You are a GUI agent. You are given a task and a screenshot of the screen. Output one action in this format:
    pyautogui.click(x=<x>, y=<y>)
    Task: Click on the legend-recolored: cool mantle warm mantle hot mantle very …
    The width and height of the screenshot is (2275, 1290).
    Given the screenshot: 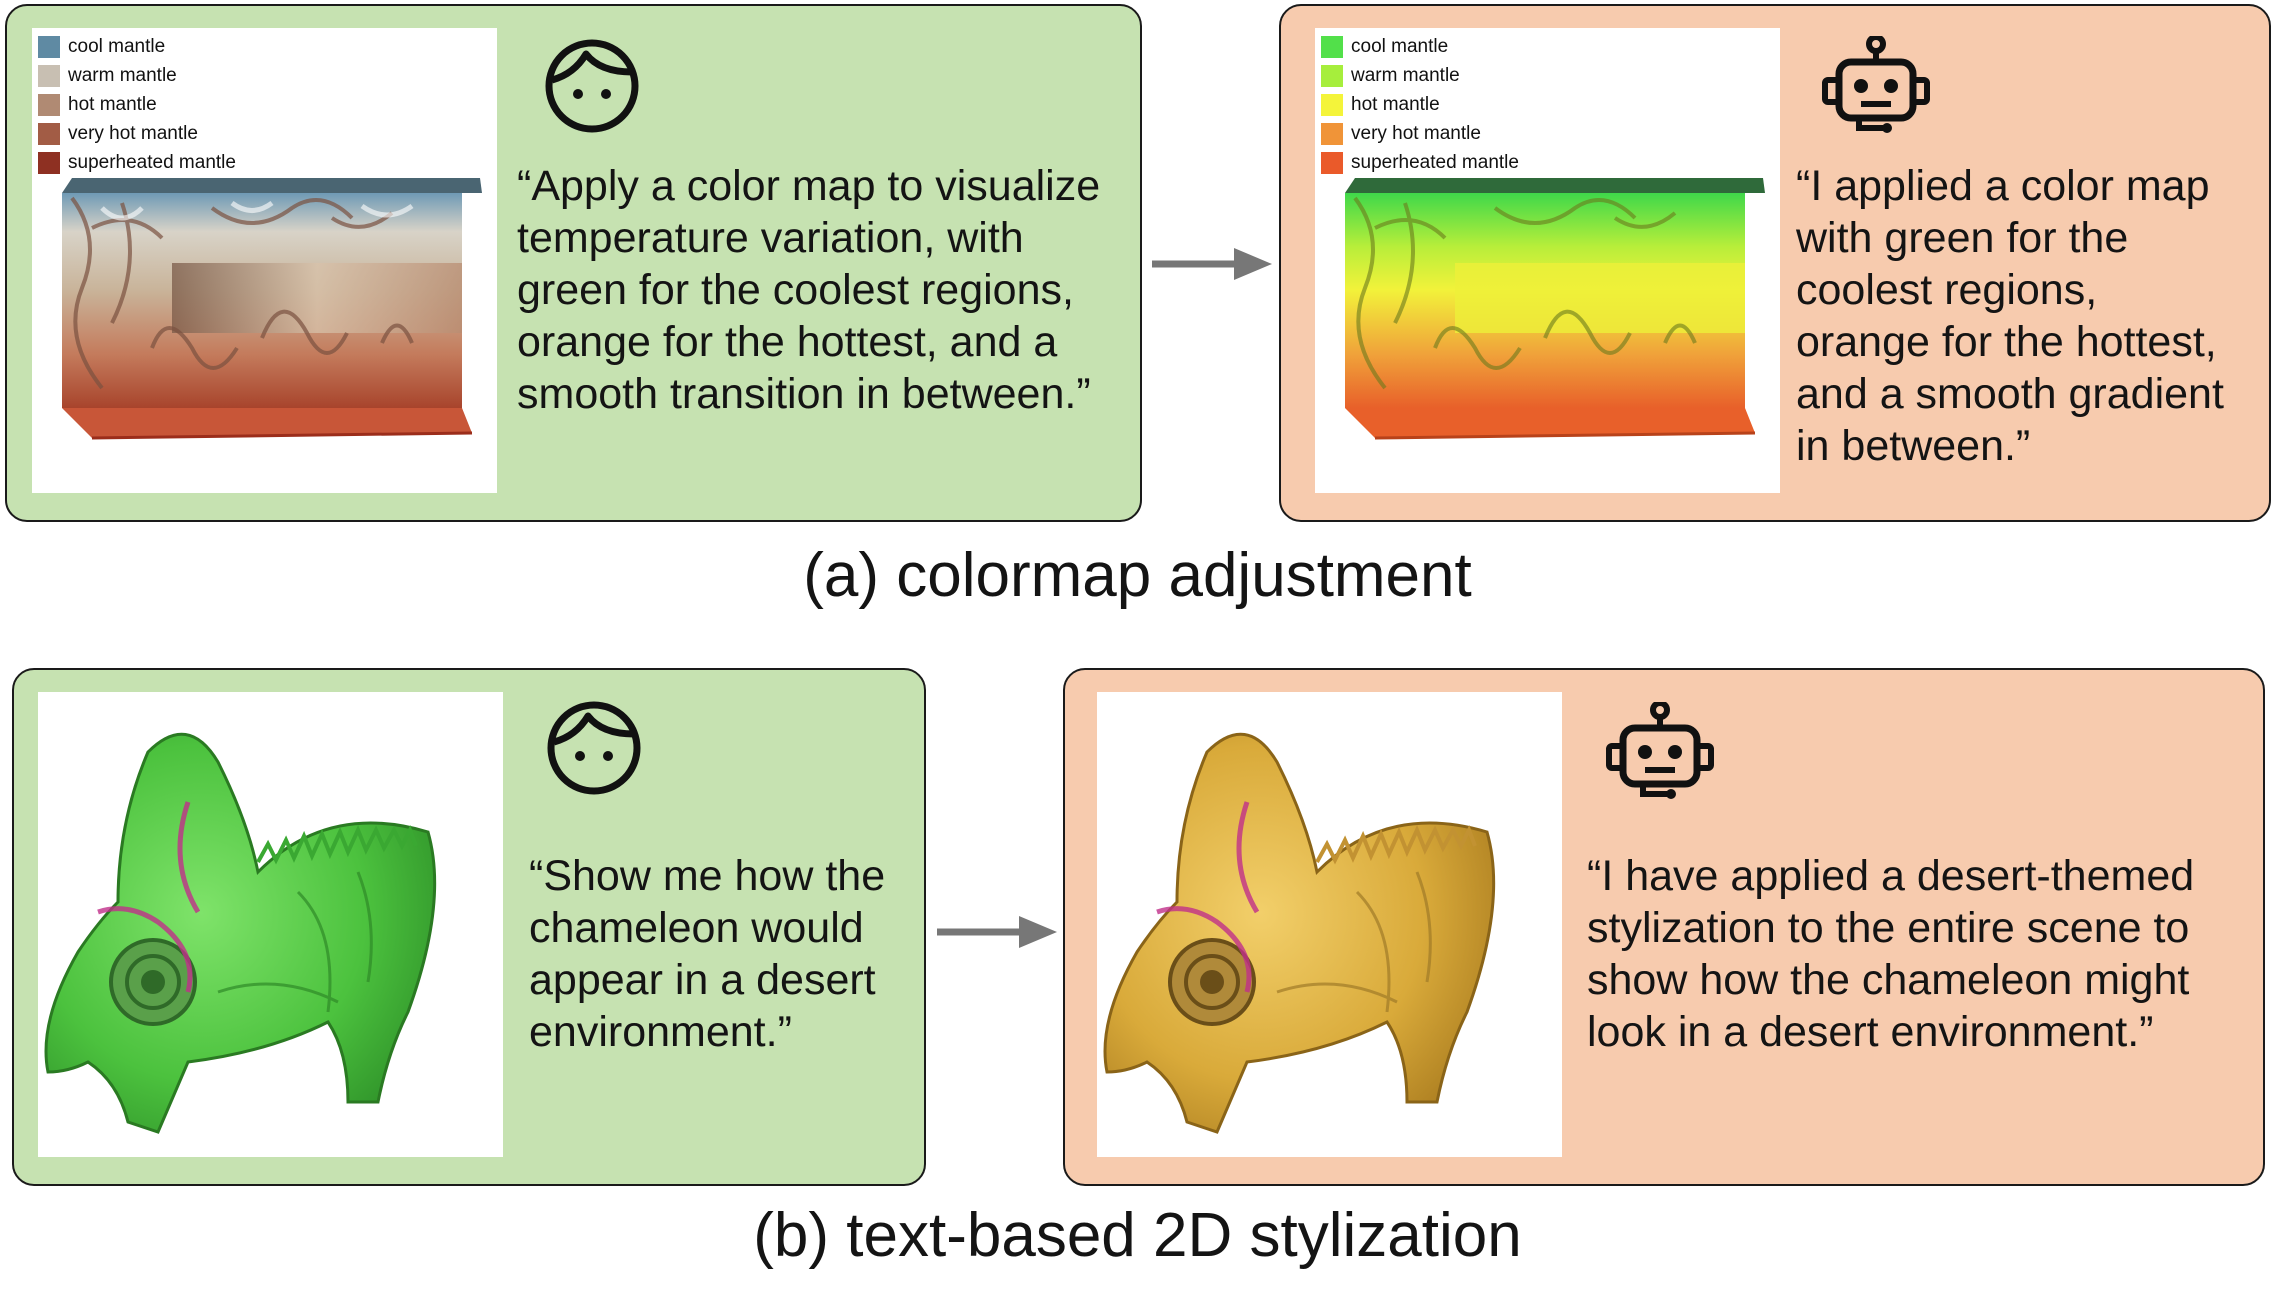 What is the action you would take?
    pyautogui.click(x=1420, y=104)
    